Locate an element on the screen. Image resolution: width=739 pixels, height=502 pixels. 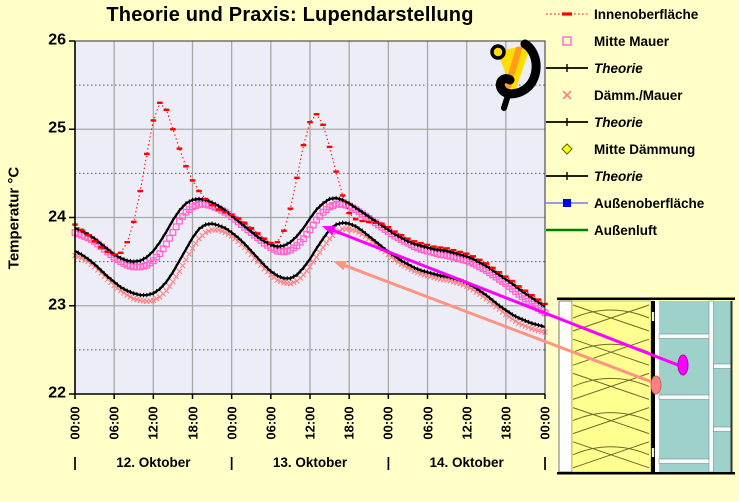
y-axis-label: Temperatur °C is located at coordinates (14, 218).